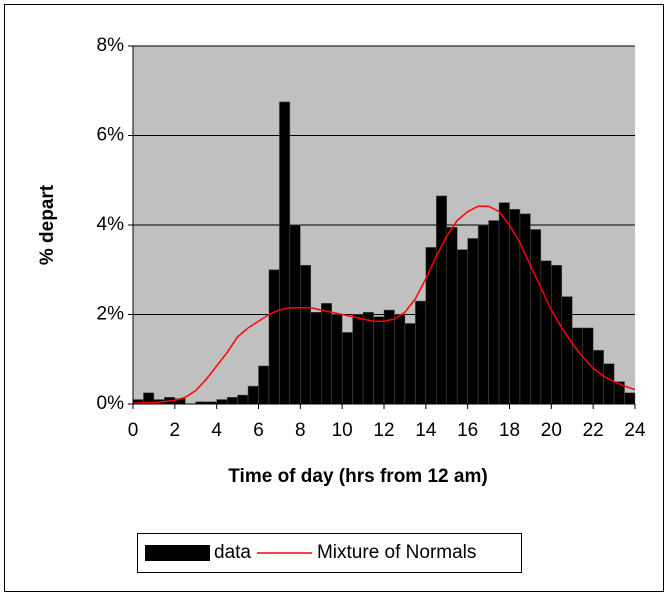 The height and width of the screenshot is (601, 668). What do you see at coordinates (357, 476) in the screenshot?
I see `x-axis-label: Time of day (hrs from 12 am)` at bounding box center [357, 476].